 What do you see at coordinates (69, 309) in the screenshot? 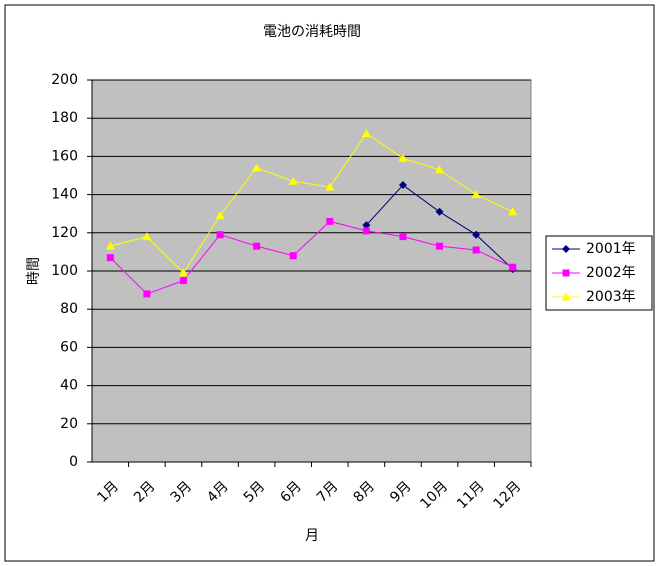
I see `y-tick-label: 80` at bounding box center [69, 309].